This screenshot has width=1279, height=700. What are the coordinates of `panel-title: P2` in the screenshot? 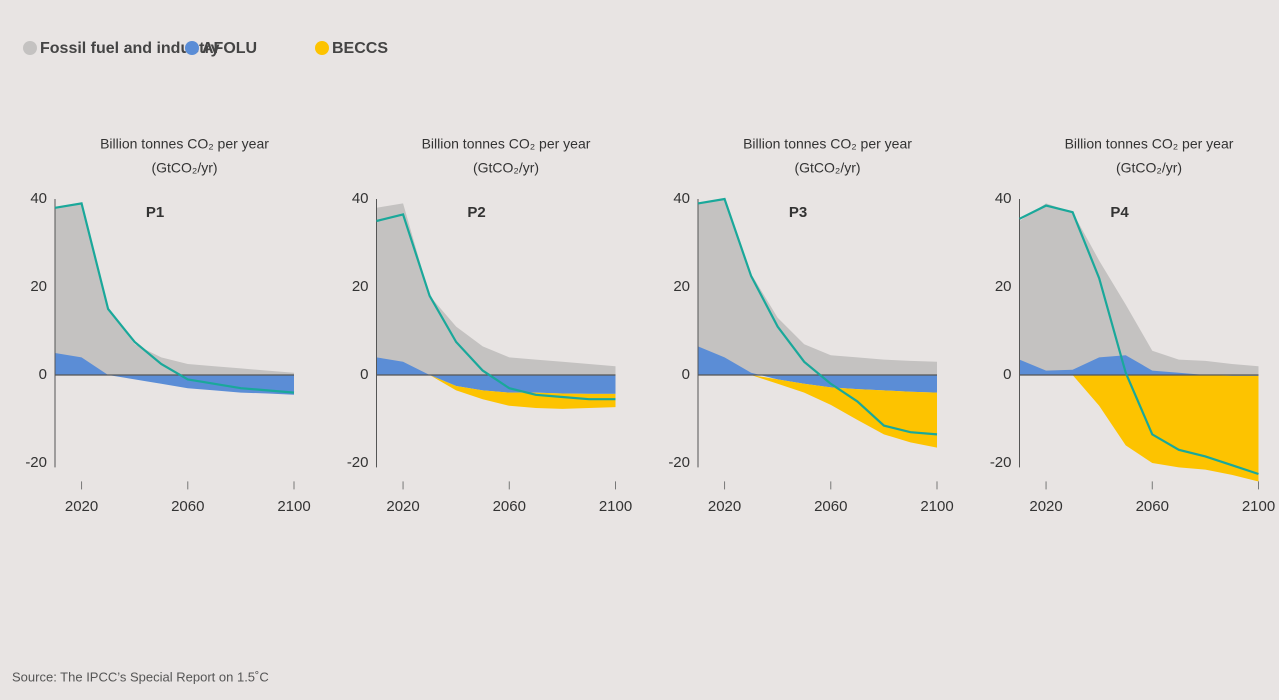 It's located at (476, 212).